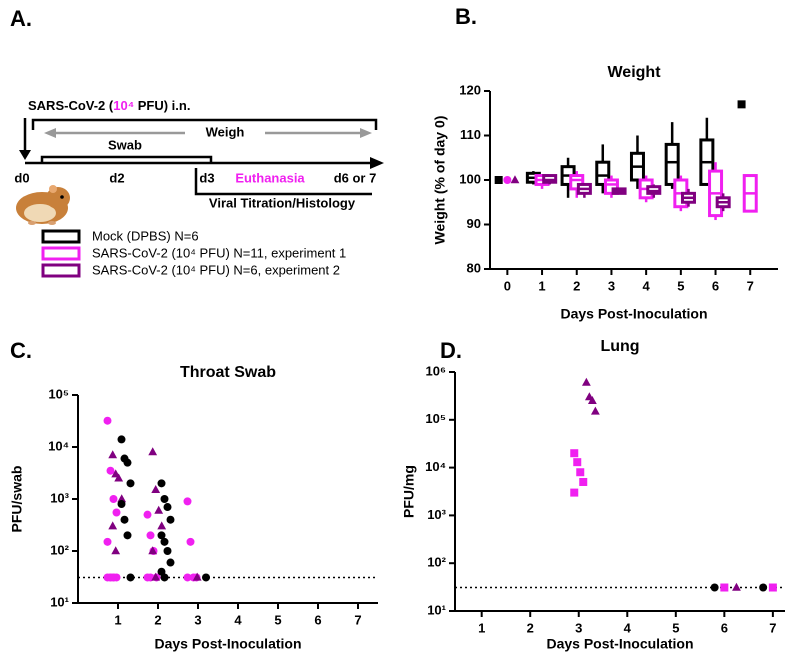 The image size is (797, 659). What do you see at coordinates (43, 205) in the screenshot?
I see `hamster-icon` at bounding box center [43, 205].